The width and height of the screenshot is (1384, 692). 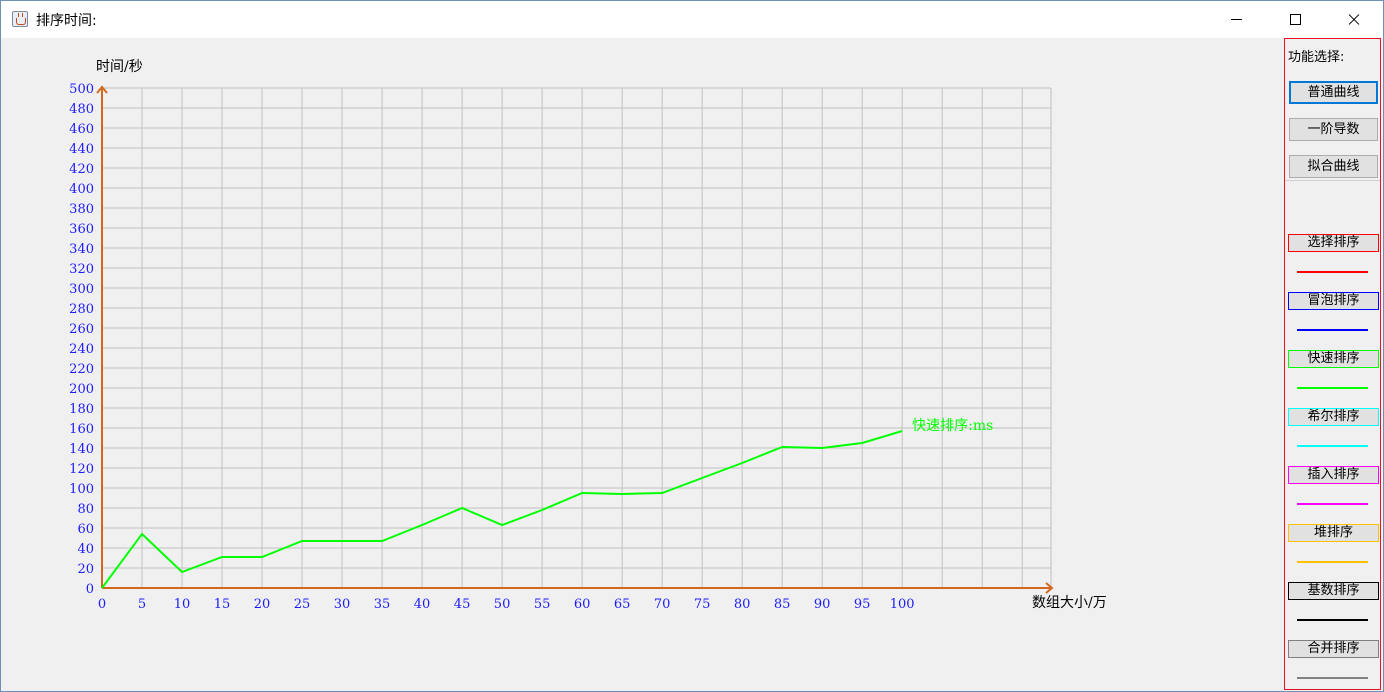 What do you see at coordinates (1333, 92) in the screenshot?
I see `function-button-1: 普通曲线` at bounding box center [1333, 92].